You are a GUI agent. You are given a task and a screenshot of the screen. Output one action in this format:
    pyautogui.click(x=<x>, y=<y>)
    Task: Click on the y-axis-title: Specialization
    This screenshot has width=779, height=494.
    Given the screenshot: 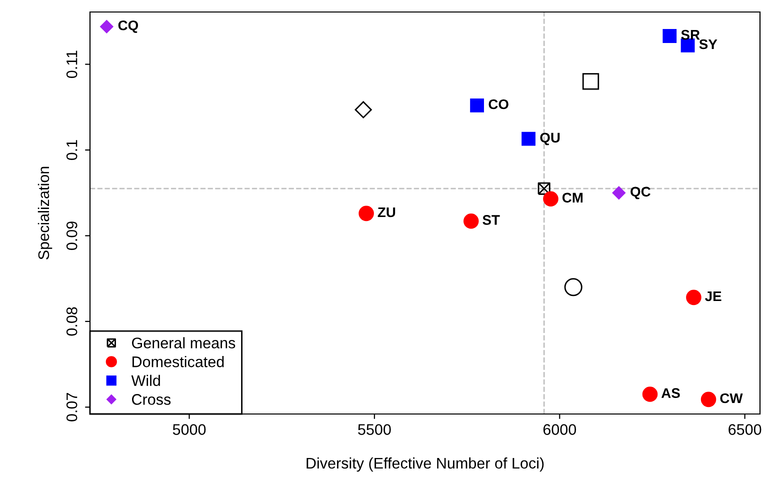 What is the action you would take?
    pyautogui.click(x=45, y=213)
    